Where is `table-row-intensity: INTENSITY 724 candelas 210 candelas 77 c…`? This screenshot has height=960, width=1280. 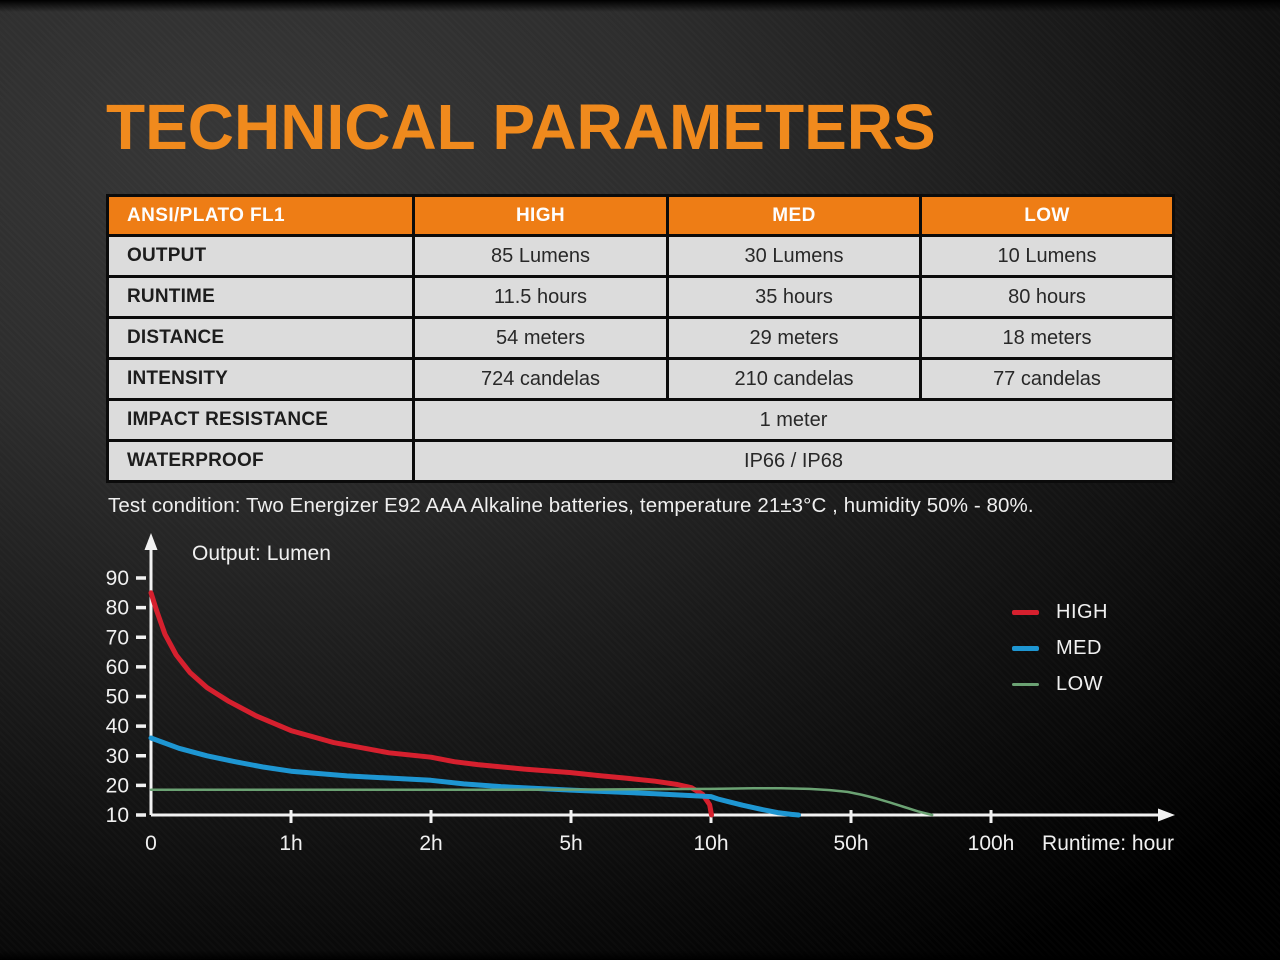 table-row-intensity: INTENSITY 724 candelas 210 candelas 77 c… is located at coordinates (640, 379).